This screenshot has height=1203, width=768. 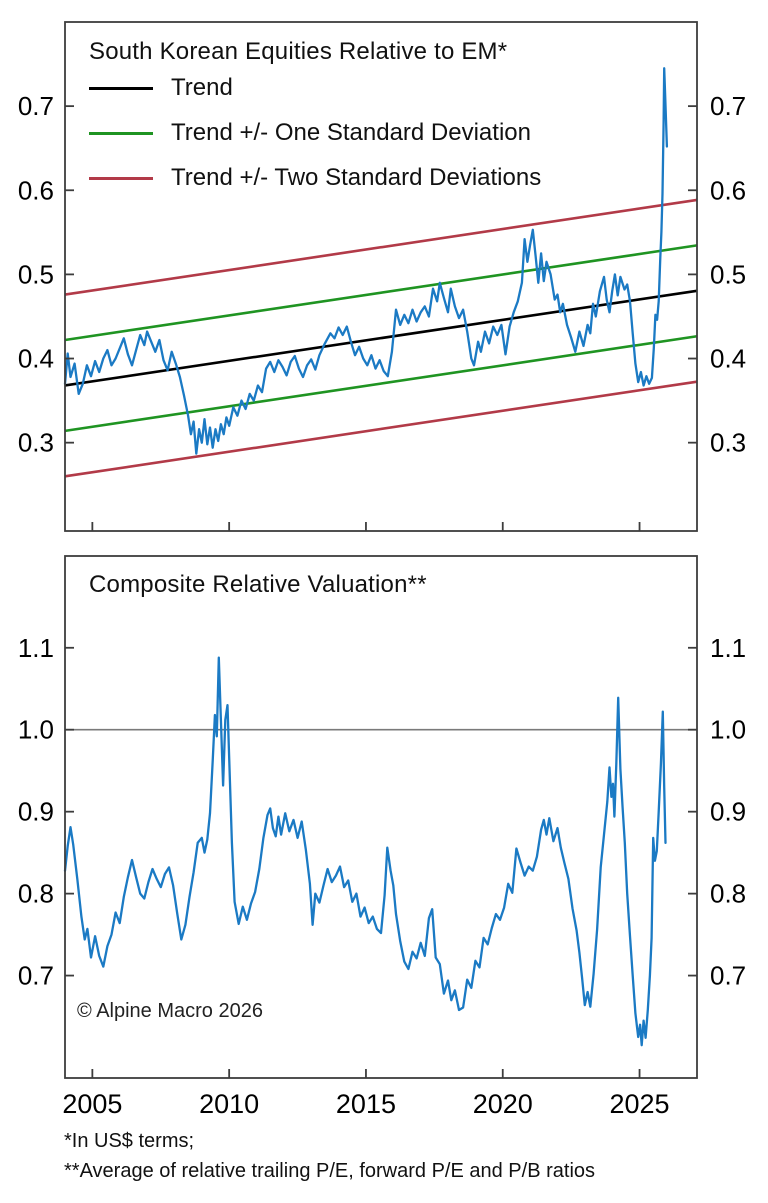 What do you see at coordinates (202, 87) in the screenshot?
I see `legend-label: Trend` at bounding box center [202, 87].